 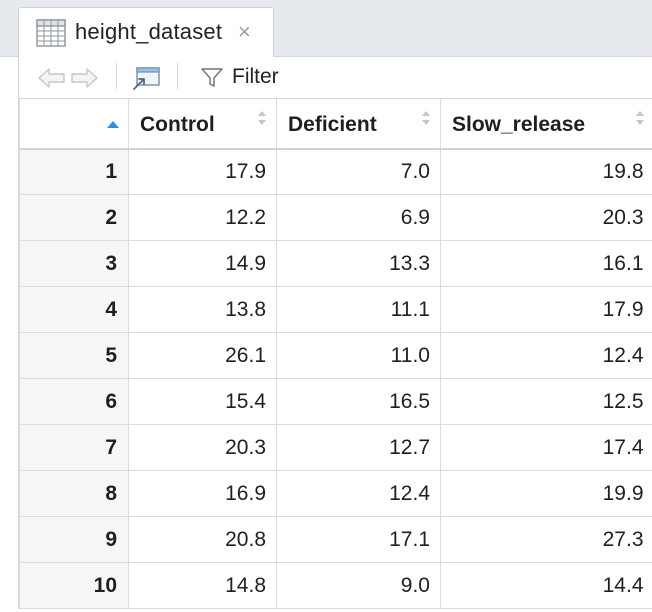 What do you see at coordinates (546, 263) in the screenshot?
I see `table-cell: 16.1` at bounding box center [546, 263].